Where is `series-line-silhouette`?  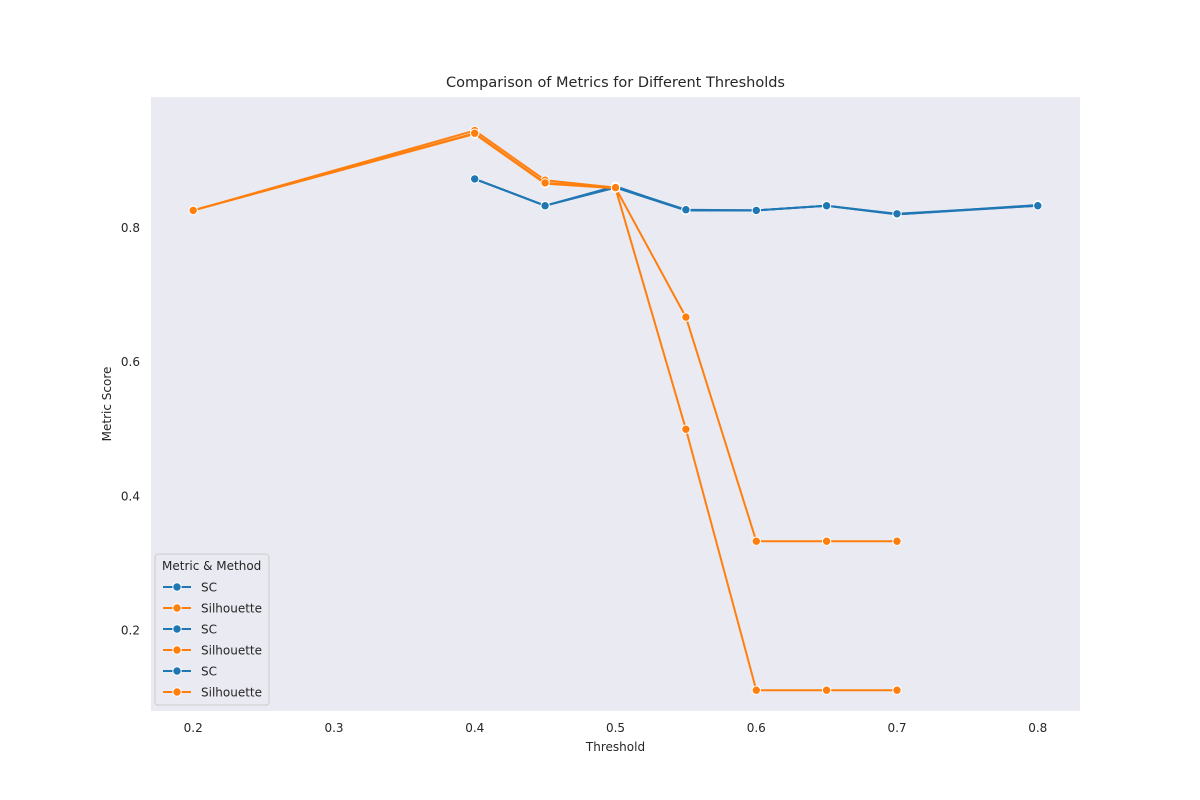 series-line-silhouette is located at coordinates (404, 172).